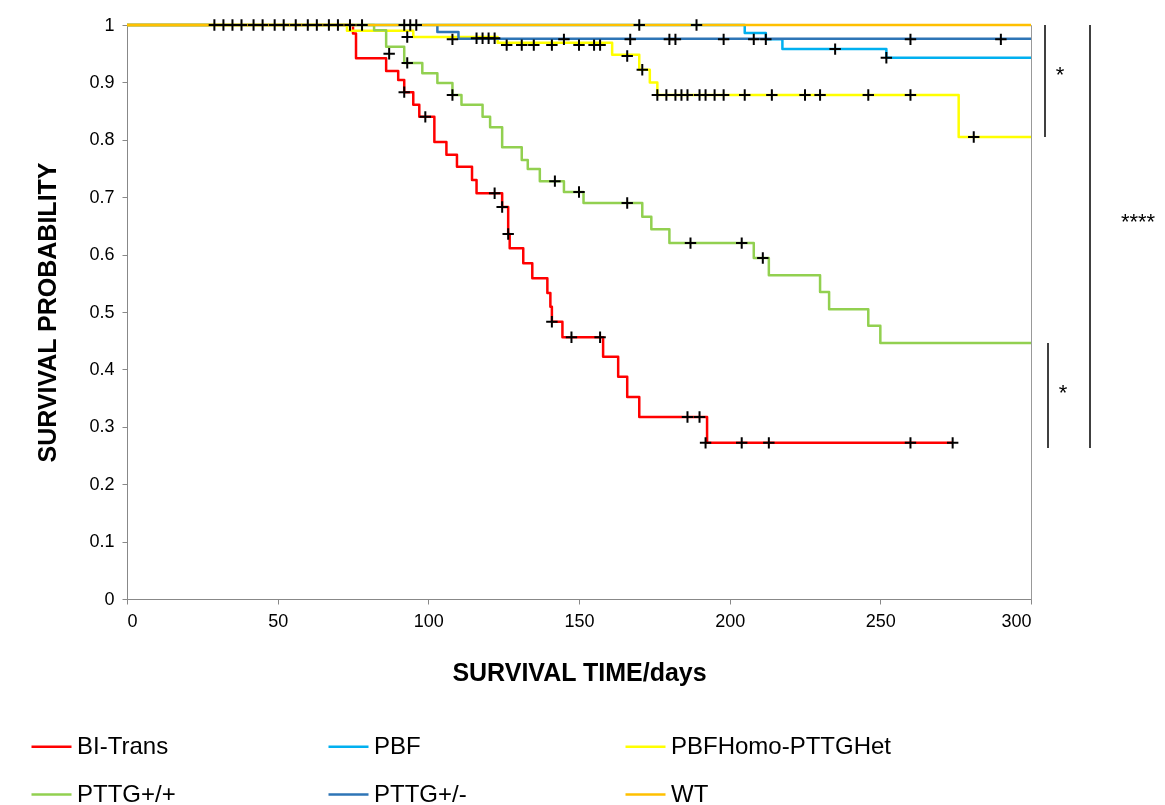  Describe the element at coordinates (102, 311) in the screenshot. I see `y-tick-label: 0.5` at that location.